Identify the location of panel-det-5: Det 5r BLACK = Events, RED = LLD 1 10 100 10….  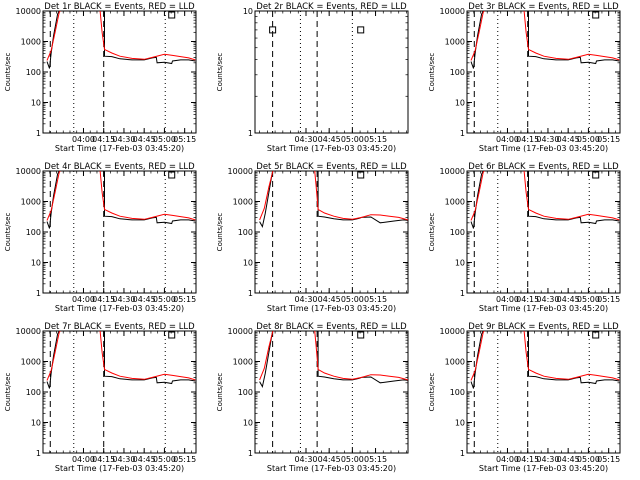
(312, 237).